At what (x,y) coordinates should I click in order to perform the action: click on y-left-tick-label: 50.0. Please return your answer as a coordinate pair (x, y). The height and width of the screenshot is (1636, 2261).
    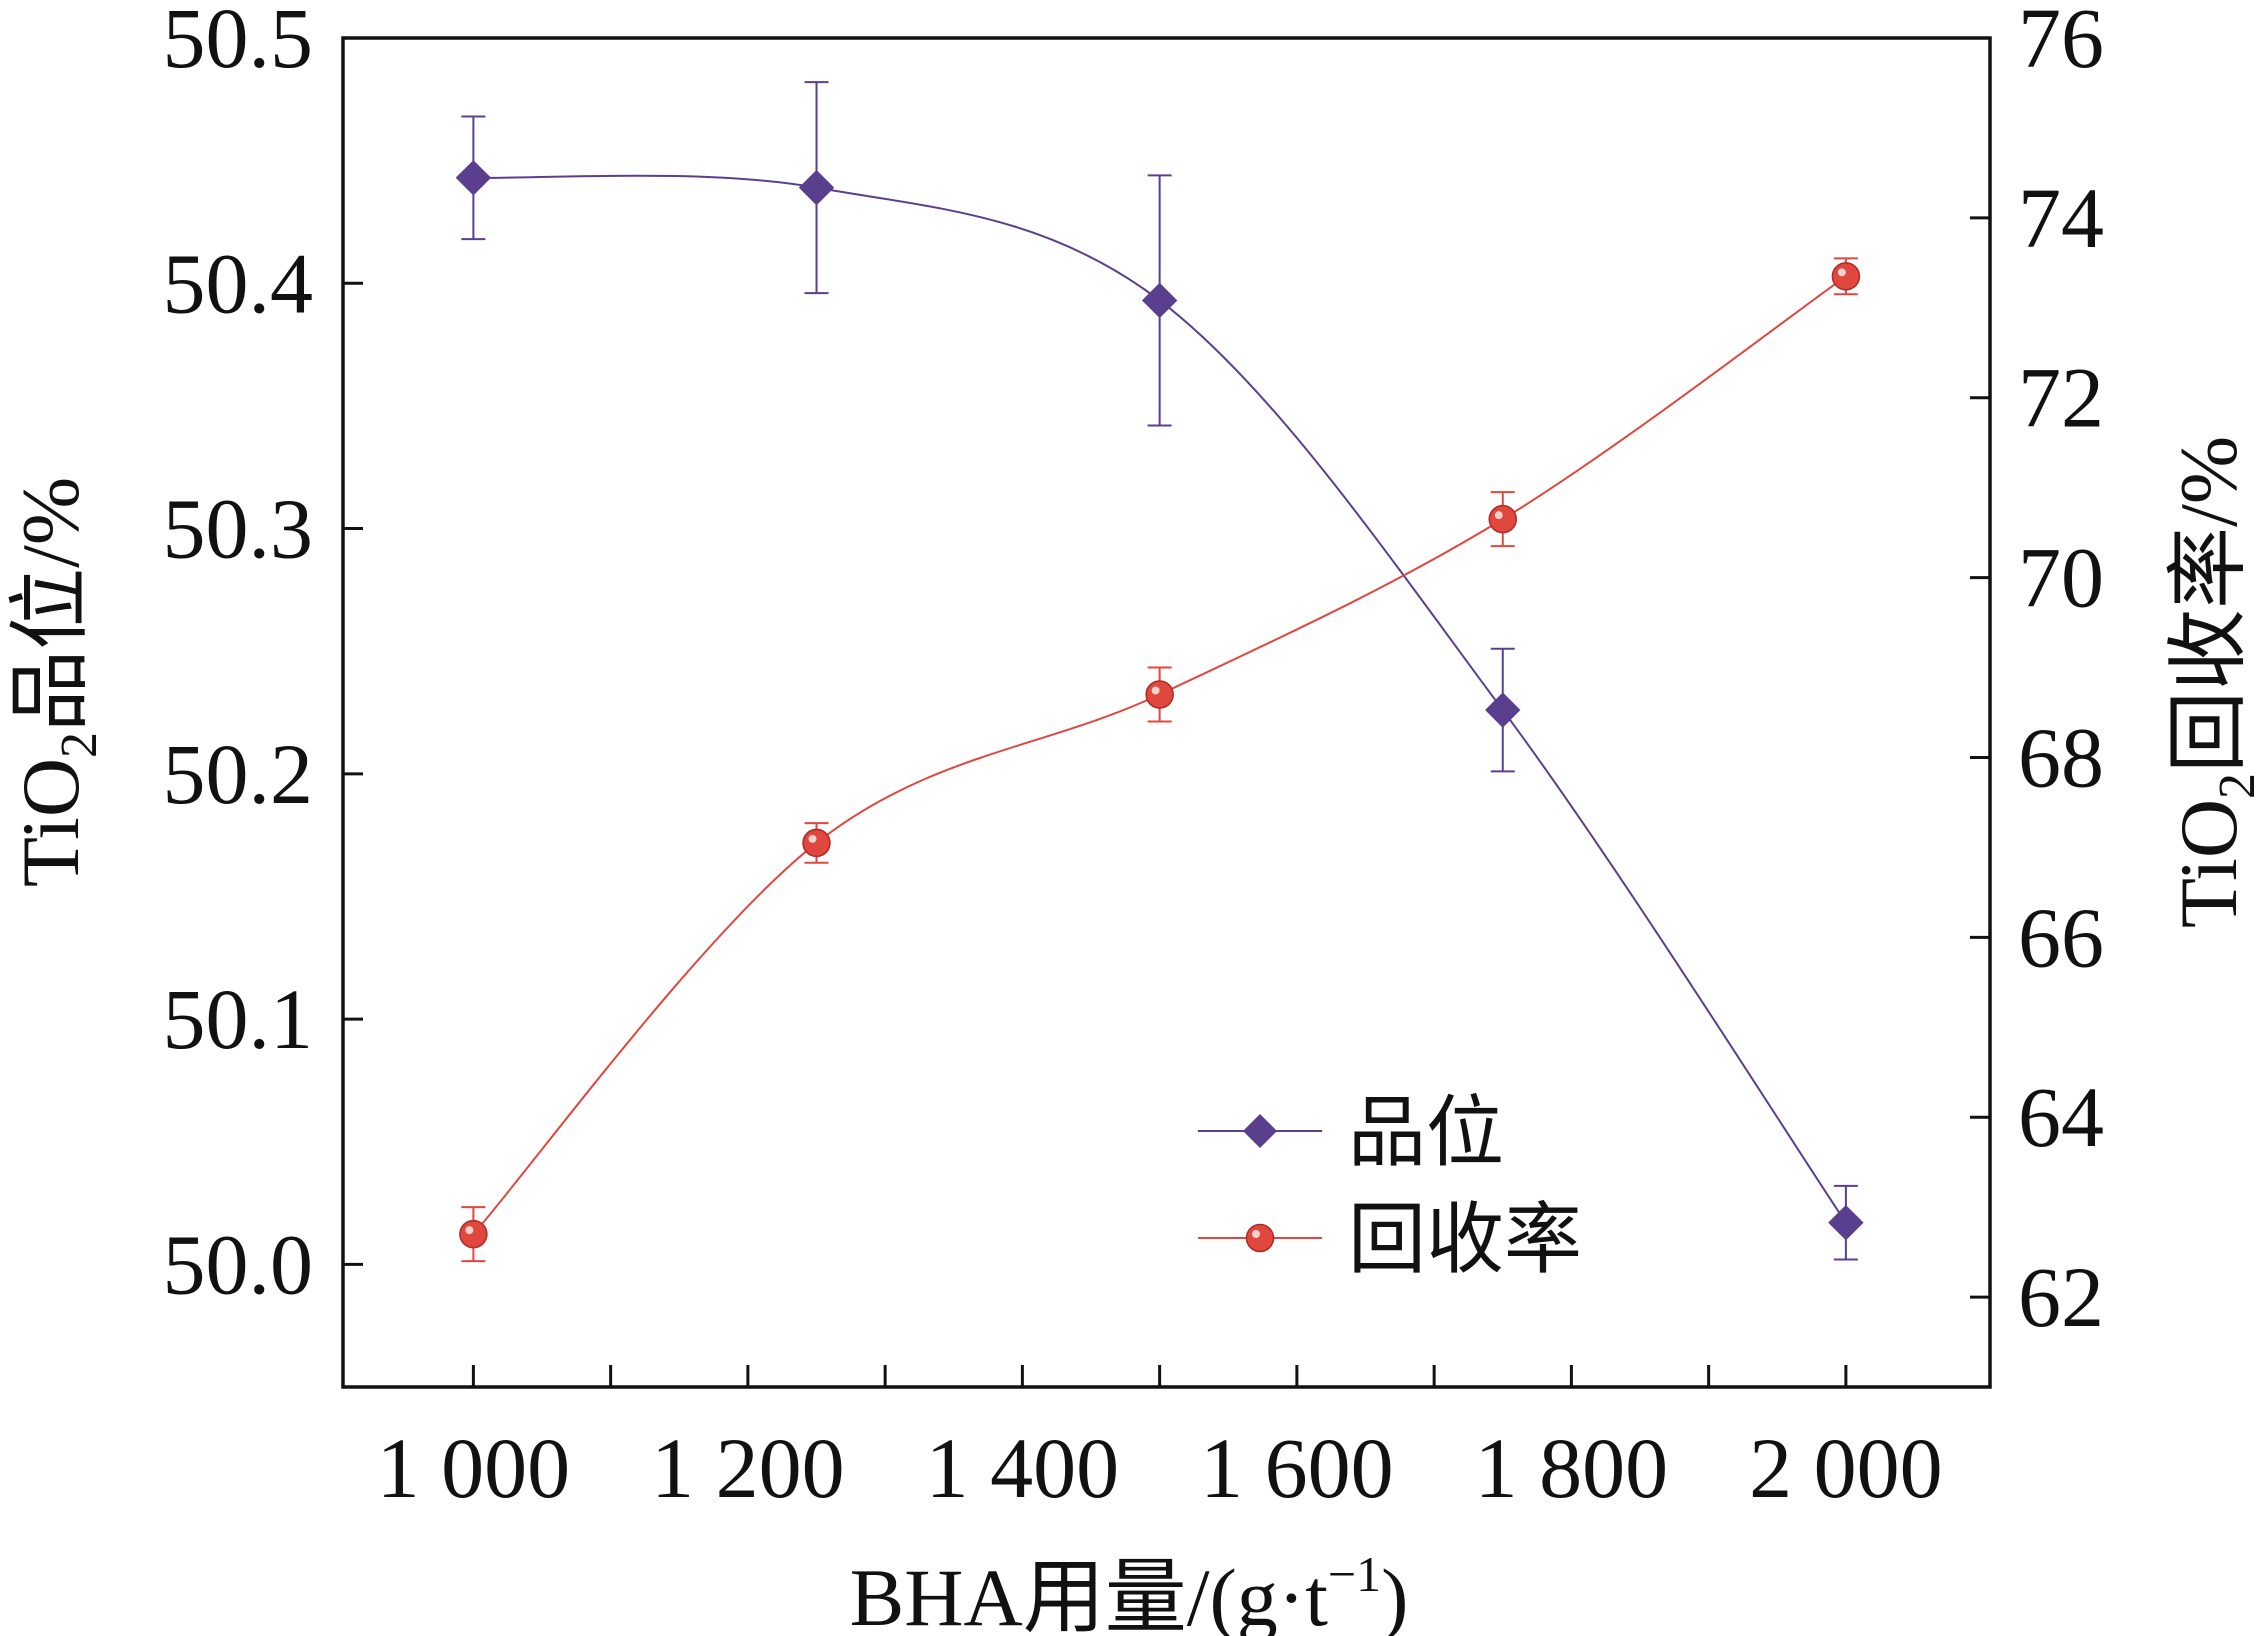
    Looking at the image, I should click on (238, 1264).